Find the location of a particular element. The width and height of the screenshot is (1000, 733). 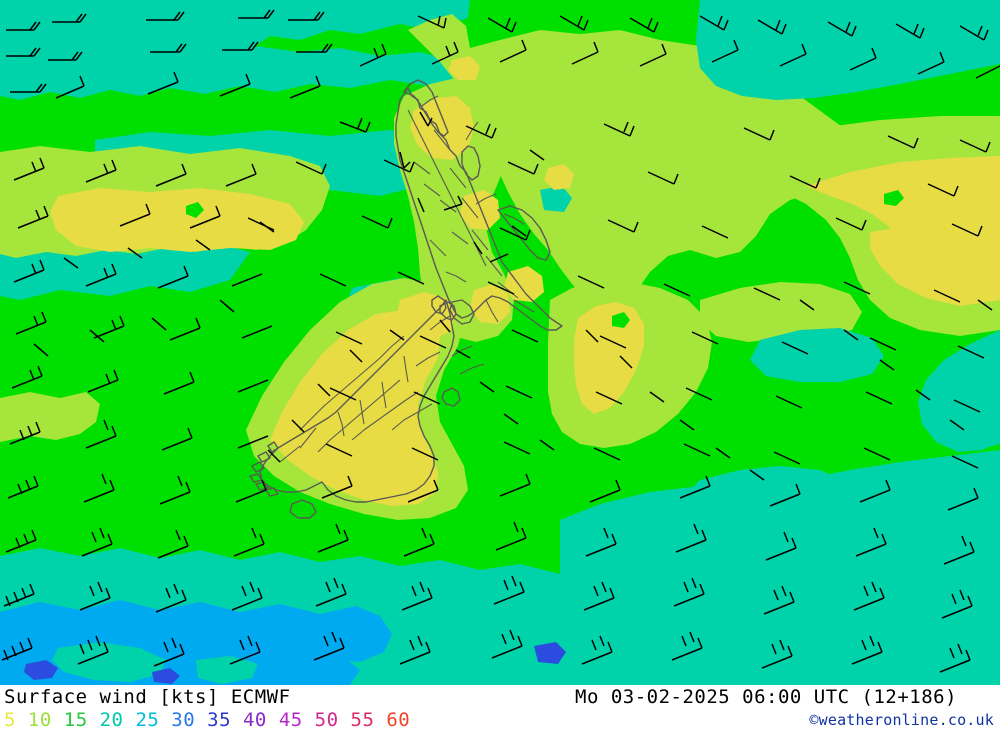

pocket-deepblue is located at coordinates (41, 670).